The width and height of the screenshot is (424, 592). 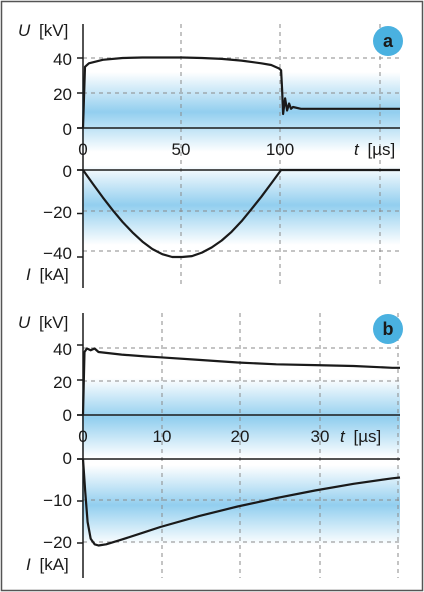 What do you see at coordinates (82, 436) in the screenshot?
I see `panel-b-x-tick: 0` at bounding box center [82, 436].